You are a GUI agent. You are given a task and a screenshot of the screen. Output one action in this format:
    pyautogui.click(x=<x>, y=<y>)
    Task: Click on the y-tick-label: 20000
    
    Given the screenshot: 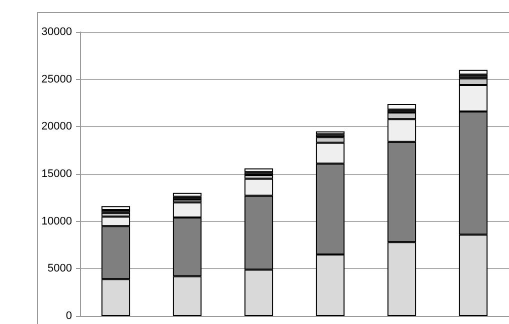 What is the action you would take?
    pyautogui.click(x=56, y=126)
    